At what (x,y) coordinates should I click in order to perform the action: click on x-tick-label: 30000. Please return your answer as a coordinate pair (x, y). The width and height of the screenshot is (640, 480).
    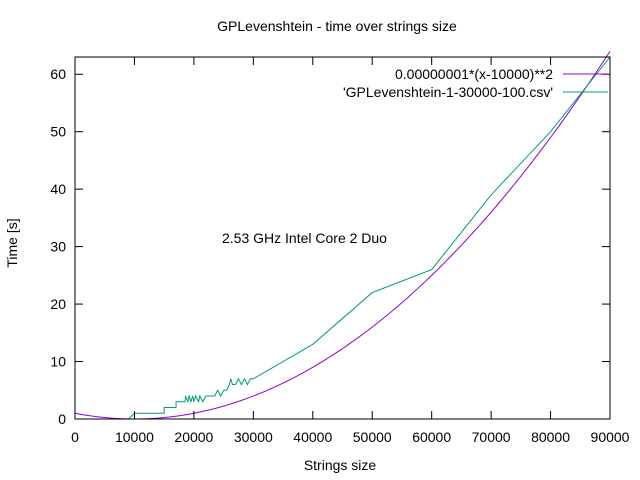
    Looking at the image, I should click on (253, 437).